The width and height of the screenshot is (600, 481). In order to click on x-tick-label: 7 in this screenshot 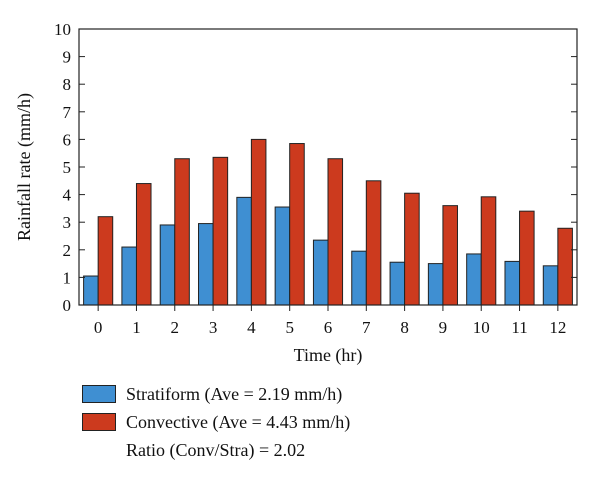, I will do `click(366, 327)`.